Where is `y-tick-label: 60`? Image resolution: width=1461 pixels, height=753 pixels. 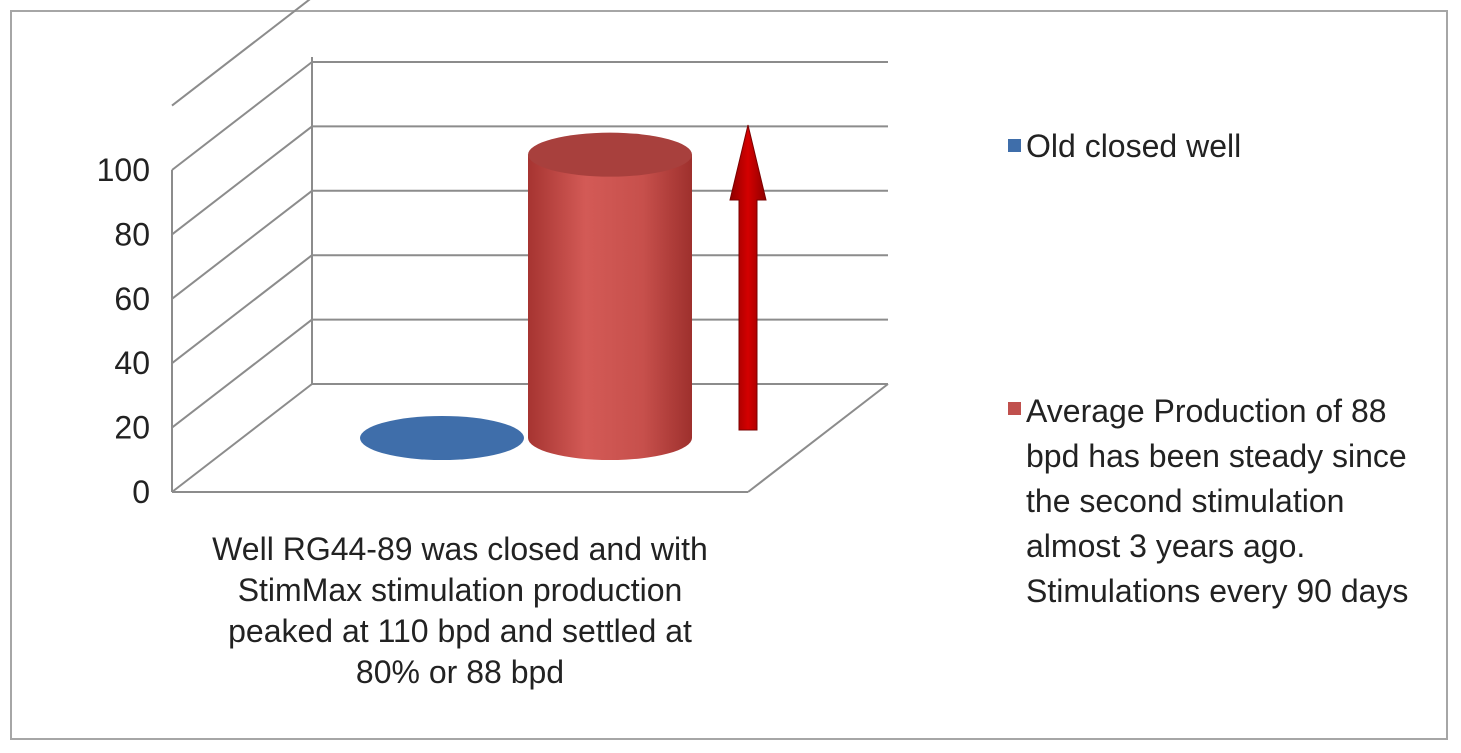 y-tick-label: 60 is located at coordinates (132, 299).